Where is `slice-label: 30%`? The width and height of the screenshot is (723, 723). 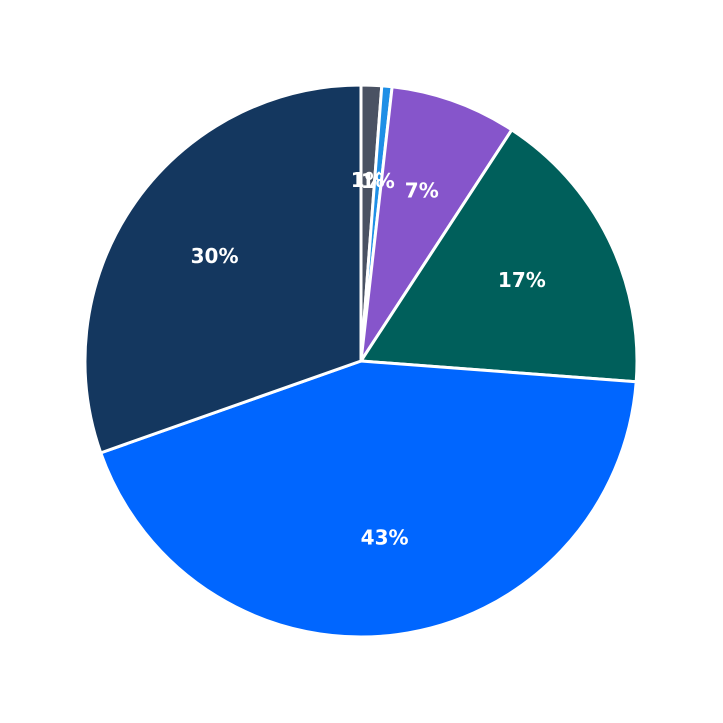
slice-label: 30% is located at coordinates (215, 256).